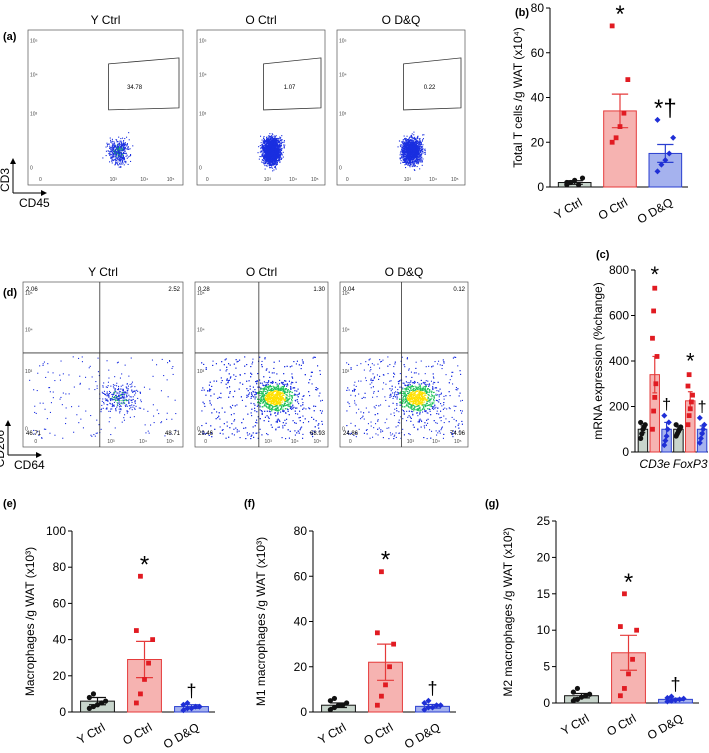  What do you see at coordinates (10, 37) in the screenshot?
I see `panel-label-a: (a)` at bounding box center [10, 37].